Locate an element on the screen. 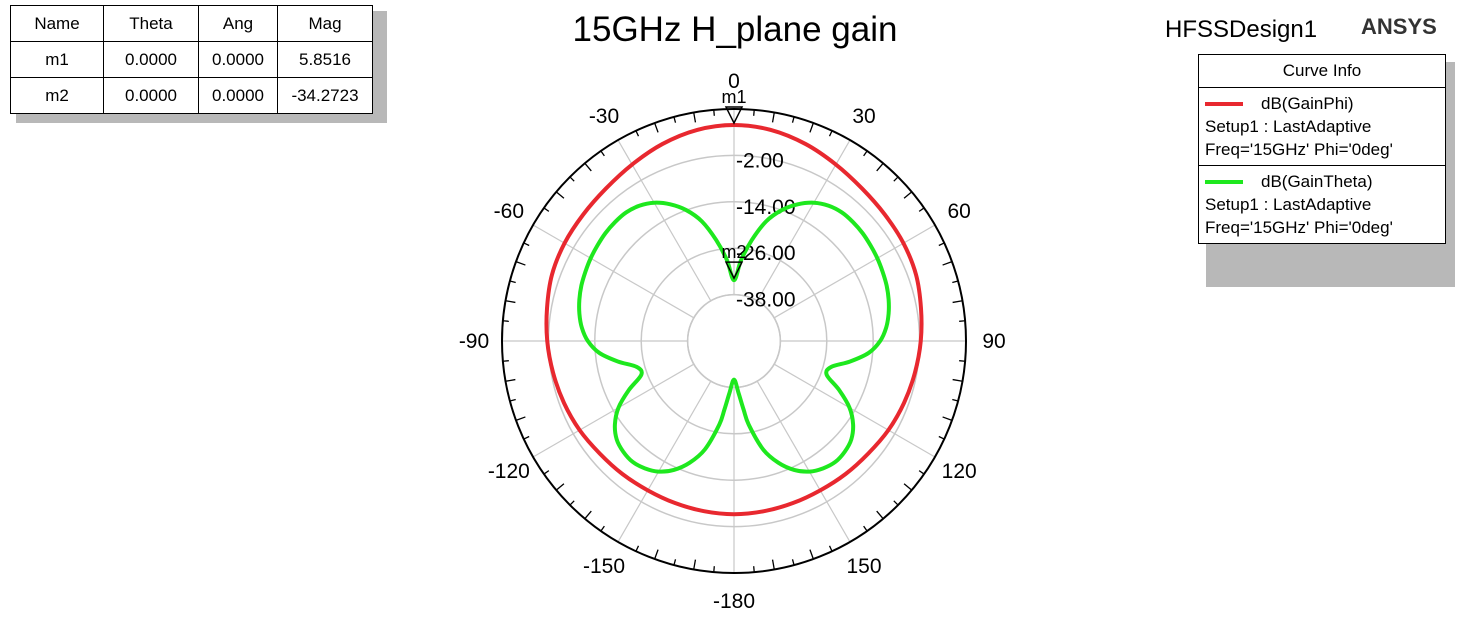 The height and width of the screenshot is (629, 1469). design-name: HFSSDesign1 is located at coordinates (1241, 29).